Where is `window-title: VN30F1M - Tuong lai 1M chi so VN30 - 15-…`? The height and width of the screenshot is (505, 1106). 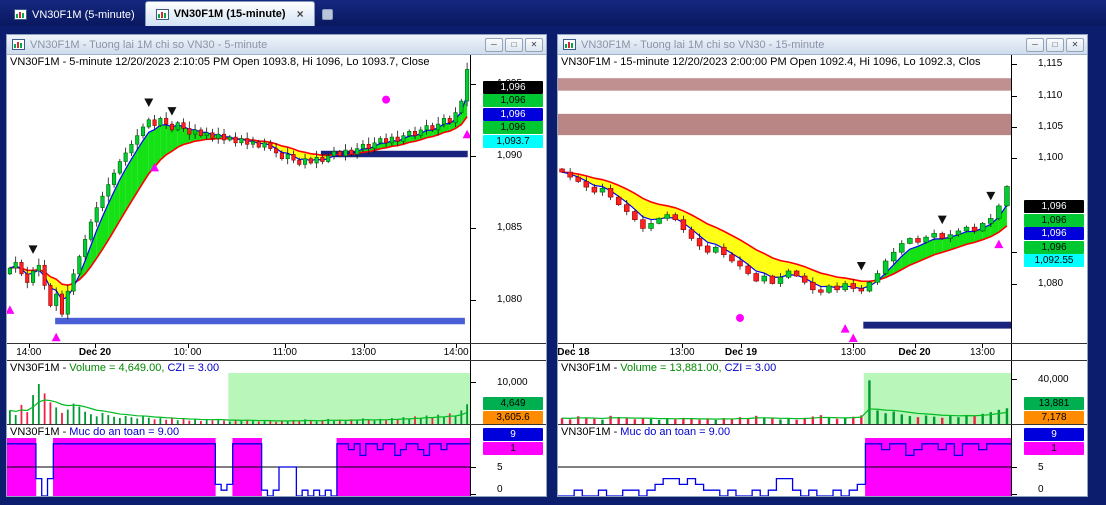 window-title: VN30F1M - Tuong lai 1M chi so VN30 - 15-… is located at coordinates (703, 44).